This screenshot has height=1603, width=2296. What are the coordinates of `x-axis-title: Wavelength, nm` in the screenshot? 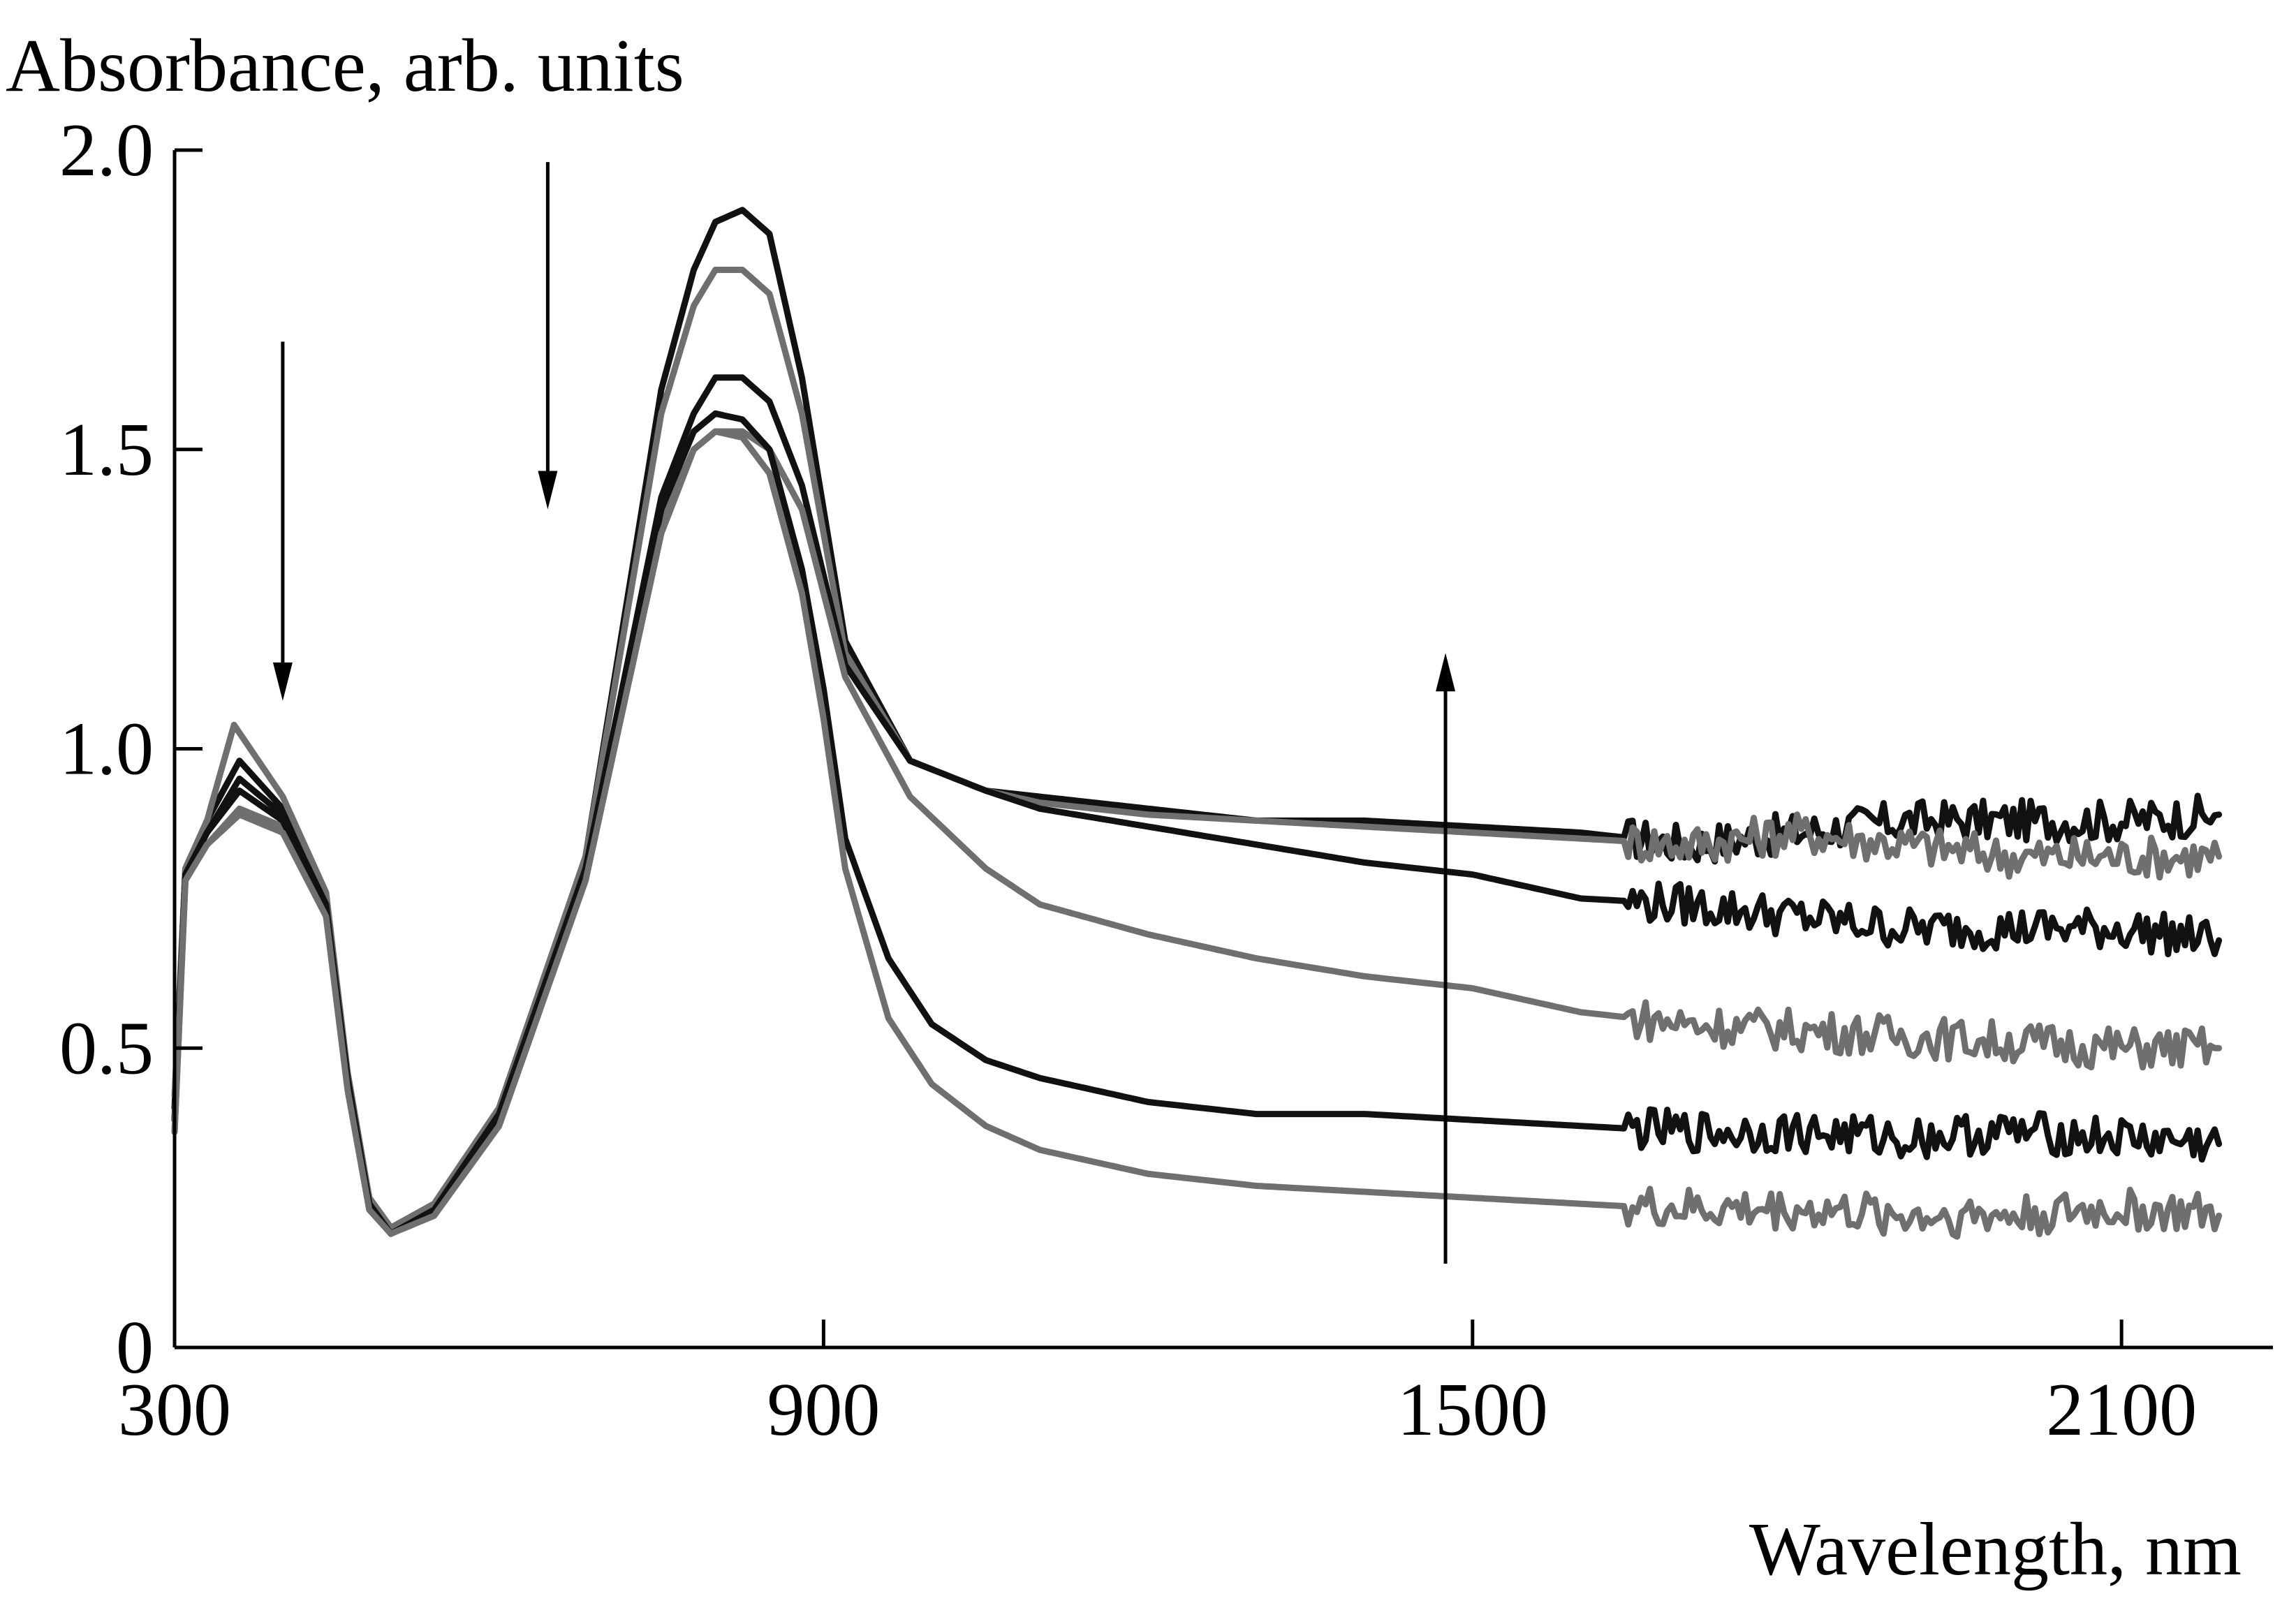 It's located at (1996, 1549).